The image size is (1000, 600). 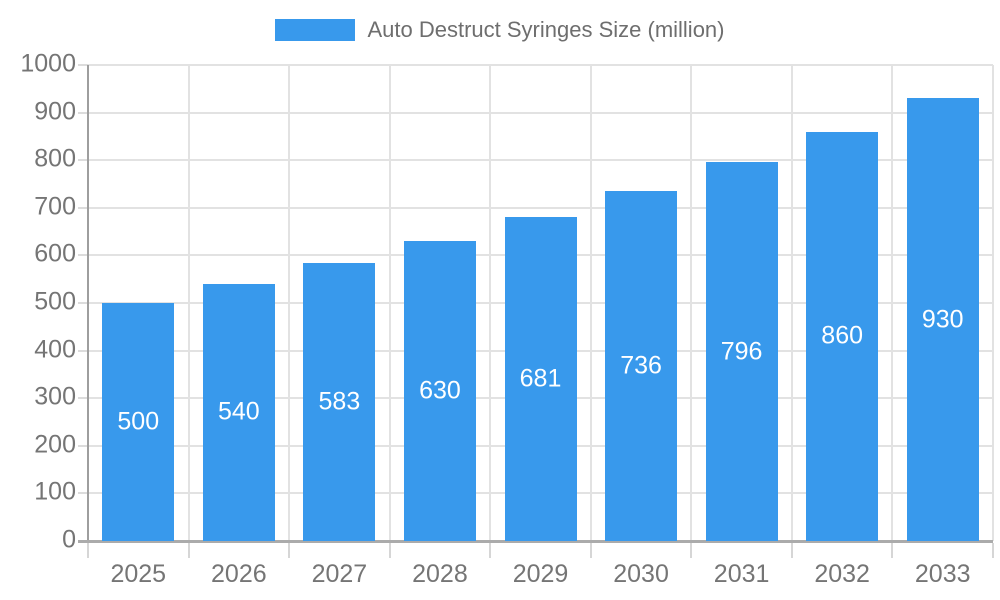 I want to click on y-axis-tick-label: 400, so click(x=55, y=349).